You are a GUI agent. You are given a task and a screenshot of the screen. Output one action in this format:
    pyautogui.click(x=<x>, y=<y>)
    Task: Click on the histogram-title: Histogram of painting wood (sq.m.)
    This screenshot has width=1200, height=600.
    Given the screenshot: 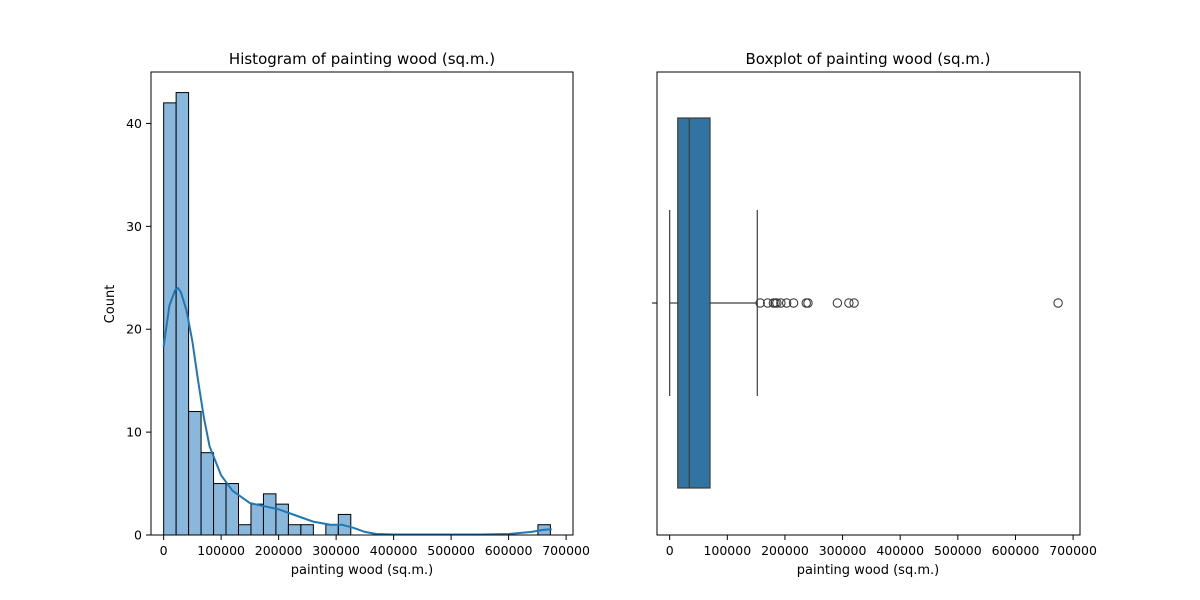 What is the action you would take?
    pyautogui.click(x=362, y=59)
    